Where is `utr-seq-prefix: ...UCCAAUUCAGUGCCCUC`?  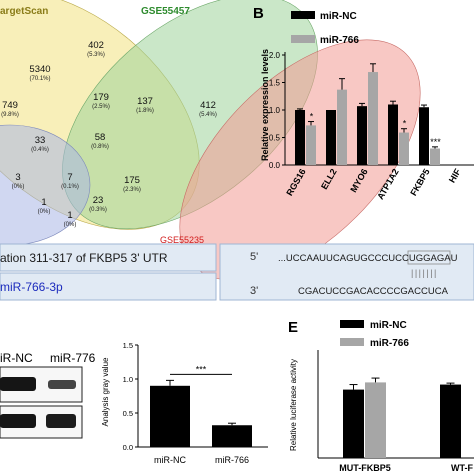 utr-seq-prefix: ...UCCAAUUCAGUGCCCUC is located at coordinates (340, 258).